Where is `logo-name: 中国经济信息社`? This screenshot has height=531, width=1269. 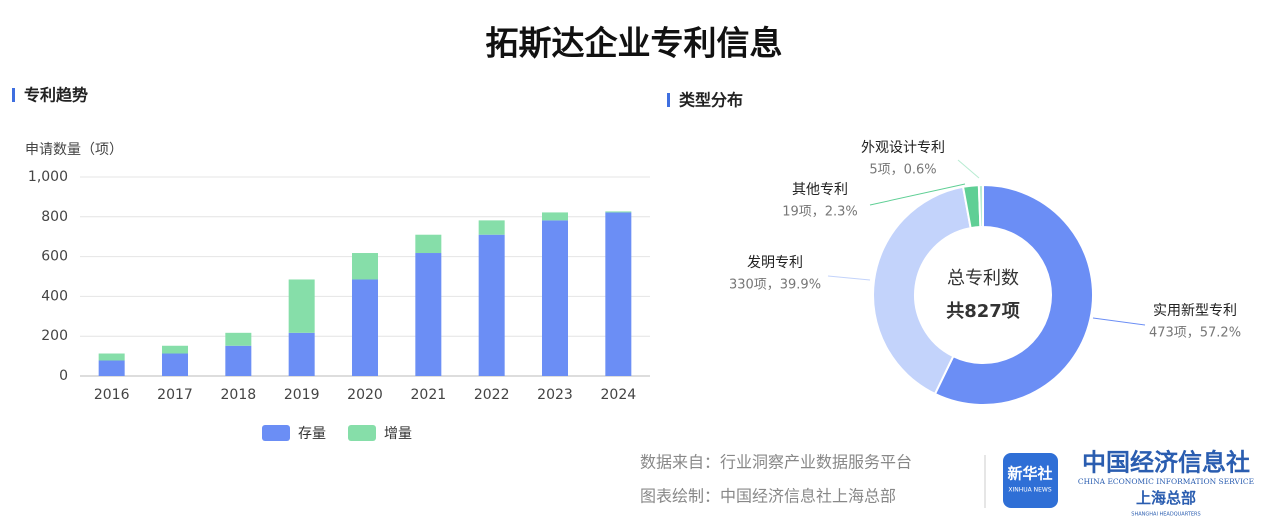
logo-name: 中国经济信息社 is located at coordinates (1166, 462).